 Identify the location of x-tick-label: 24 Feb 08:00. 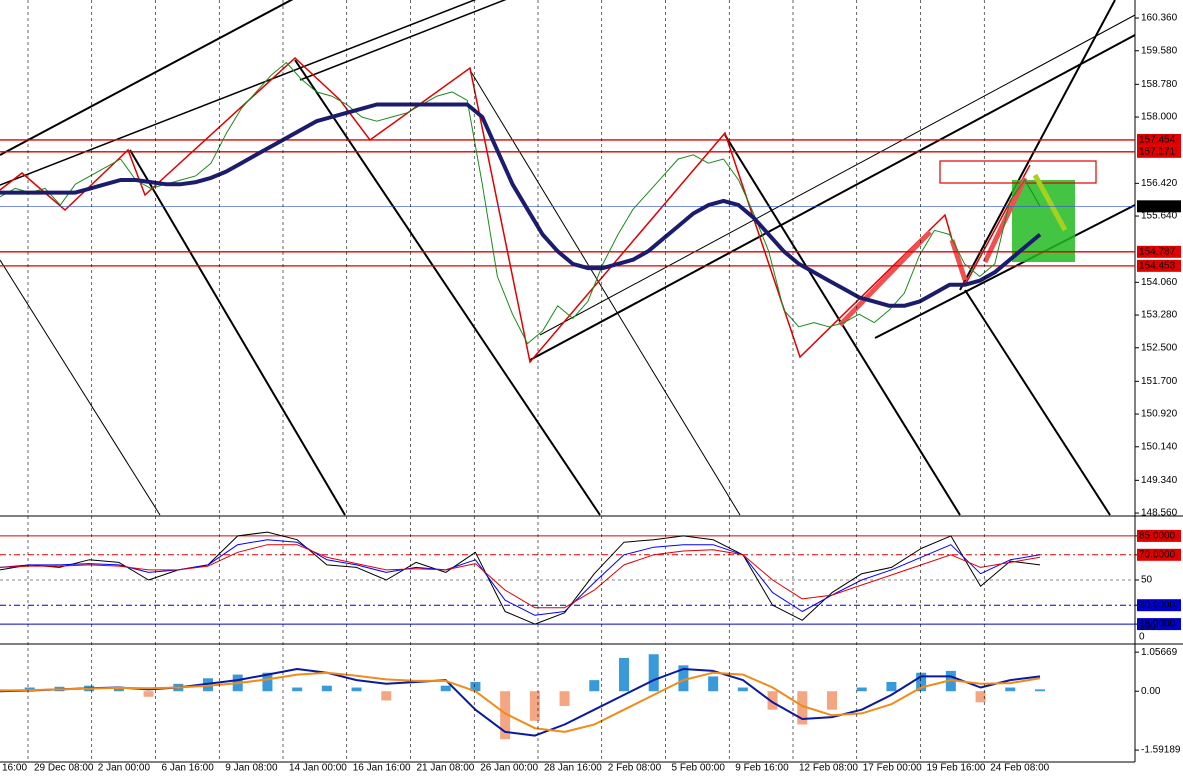
(1019, 768).